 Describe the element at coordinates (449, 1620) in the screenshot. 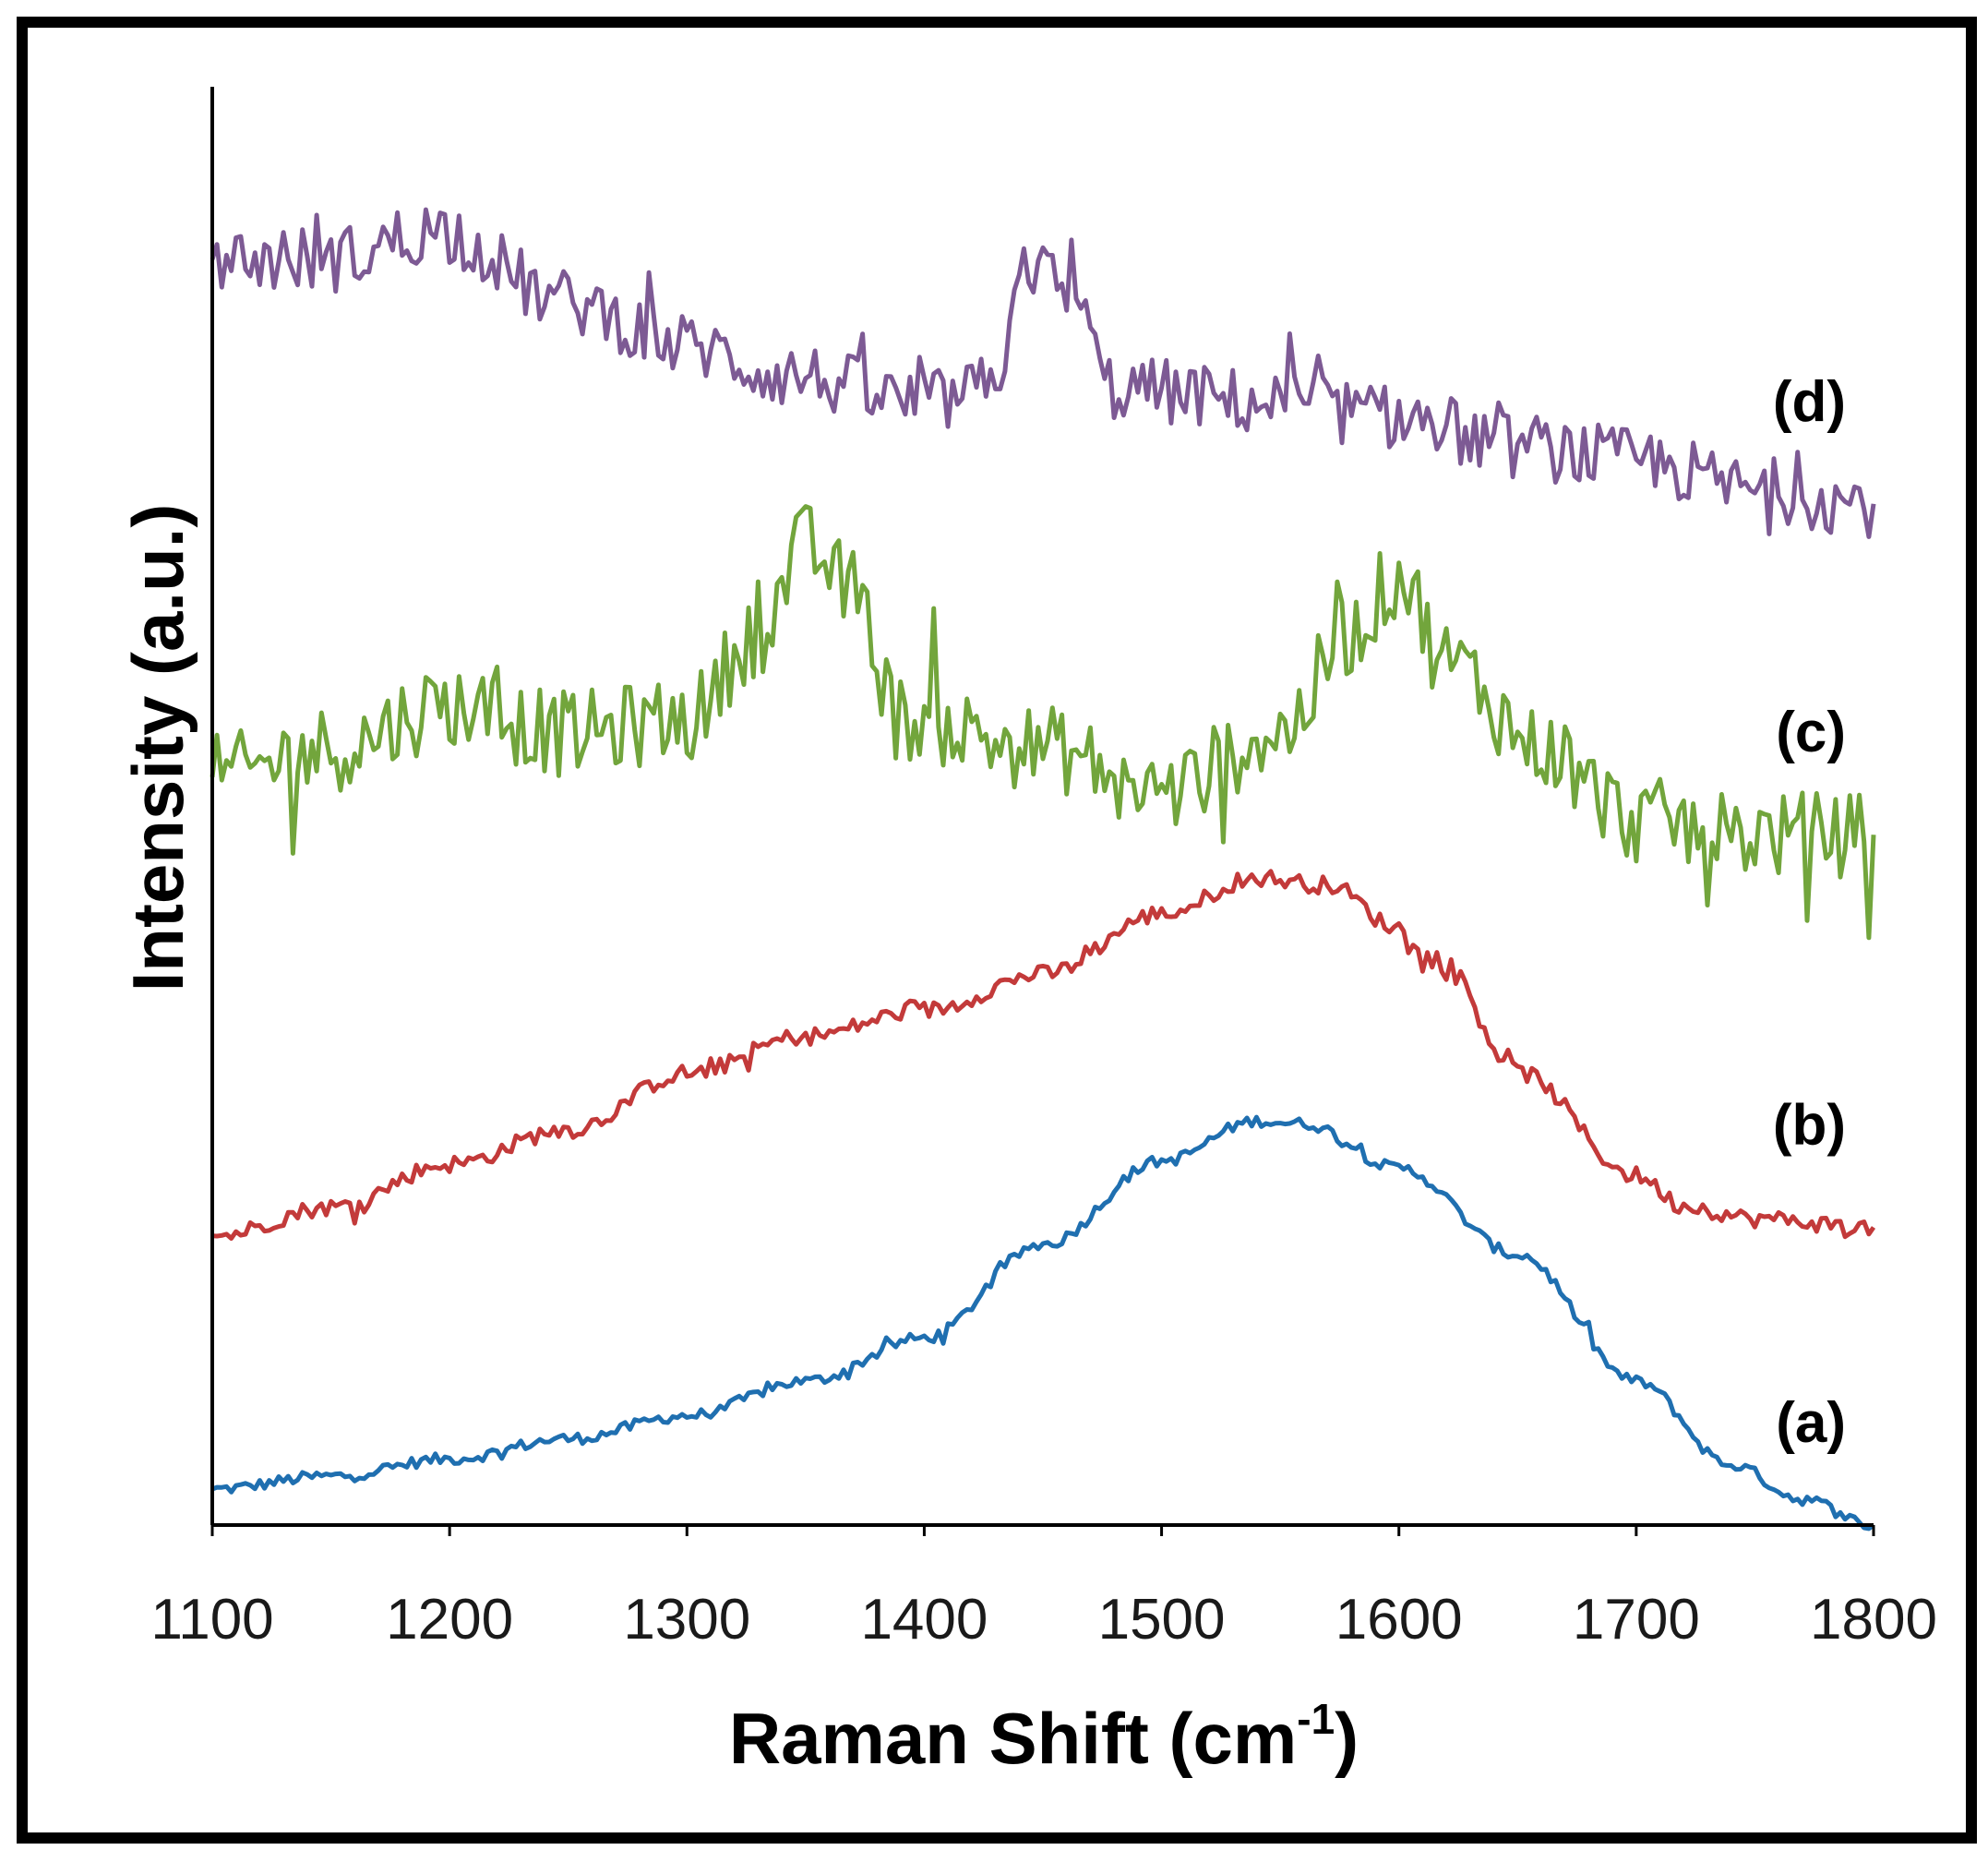

I see `x-tick-label: 1200` at that location.